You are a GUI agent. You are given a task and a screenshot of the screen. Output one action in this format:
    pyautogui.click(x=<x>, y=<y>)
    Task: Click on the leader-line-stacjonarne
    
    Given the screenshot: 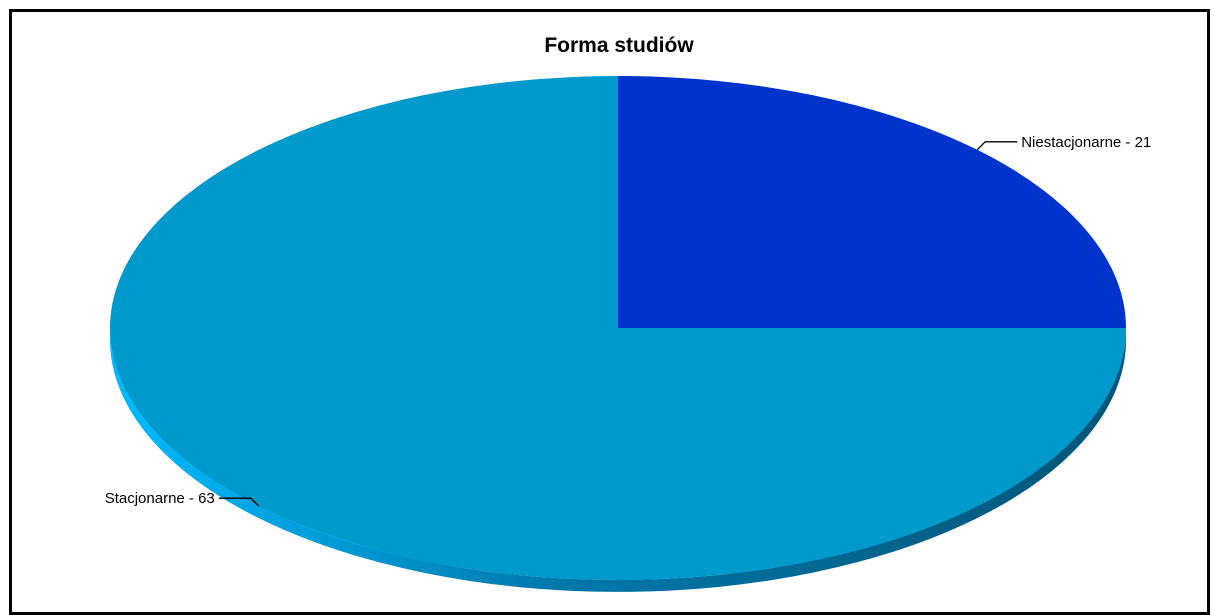 What is the action you would take?
    pyautogui.click(x=239, y=502)
    